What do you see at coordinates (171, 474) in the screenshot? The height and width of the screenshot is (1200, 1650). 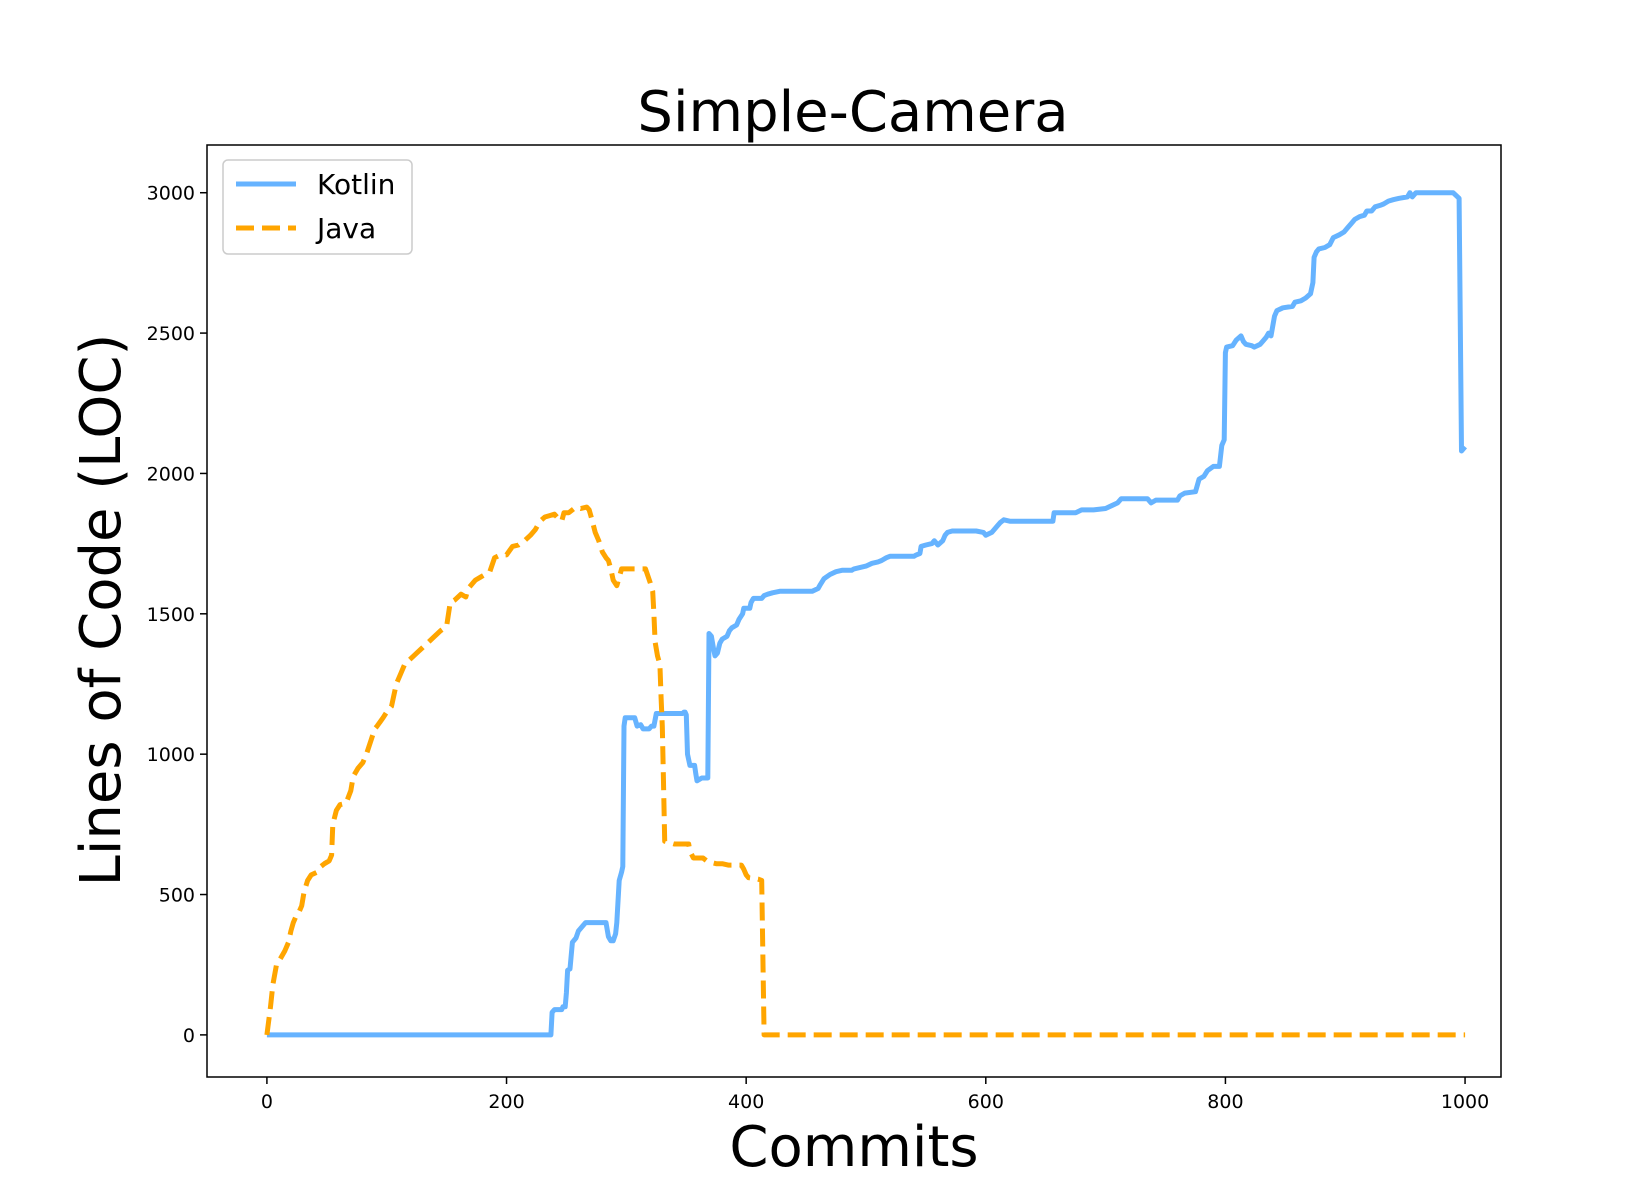 I see `y-tick-label: 2000` at bounding box center [171, 474].